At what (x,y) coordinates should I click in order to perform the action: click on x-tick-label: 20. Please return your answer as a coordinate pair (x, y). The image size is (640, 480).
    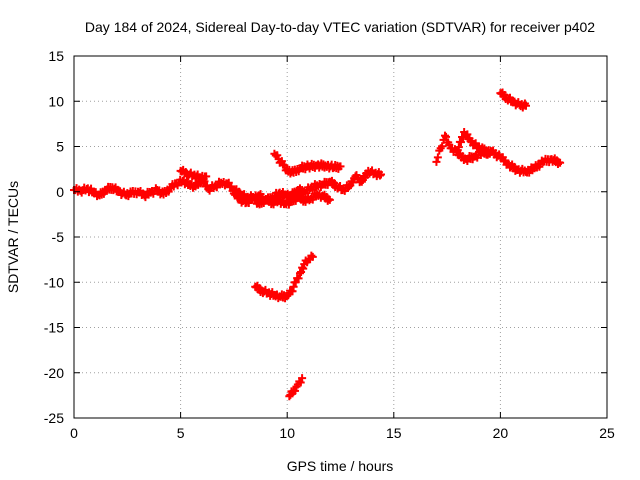
    Looking at the image, I should click on (501, 433).